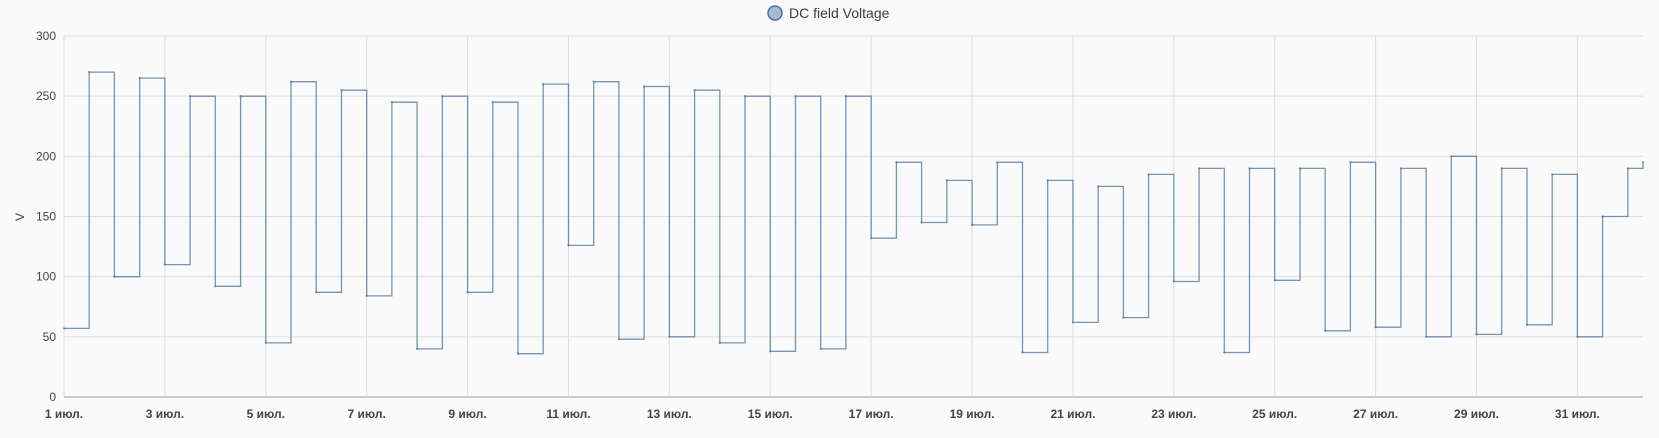  I want to click on x-tick-label: 15 июл., so click(770, 414).